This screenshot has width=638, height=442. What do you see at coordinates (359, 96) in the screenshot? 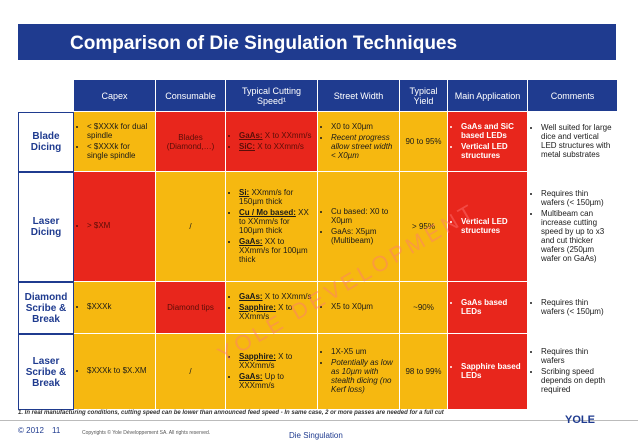
I see `header-street: Street Width` at bounding box center [359, 96].